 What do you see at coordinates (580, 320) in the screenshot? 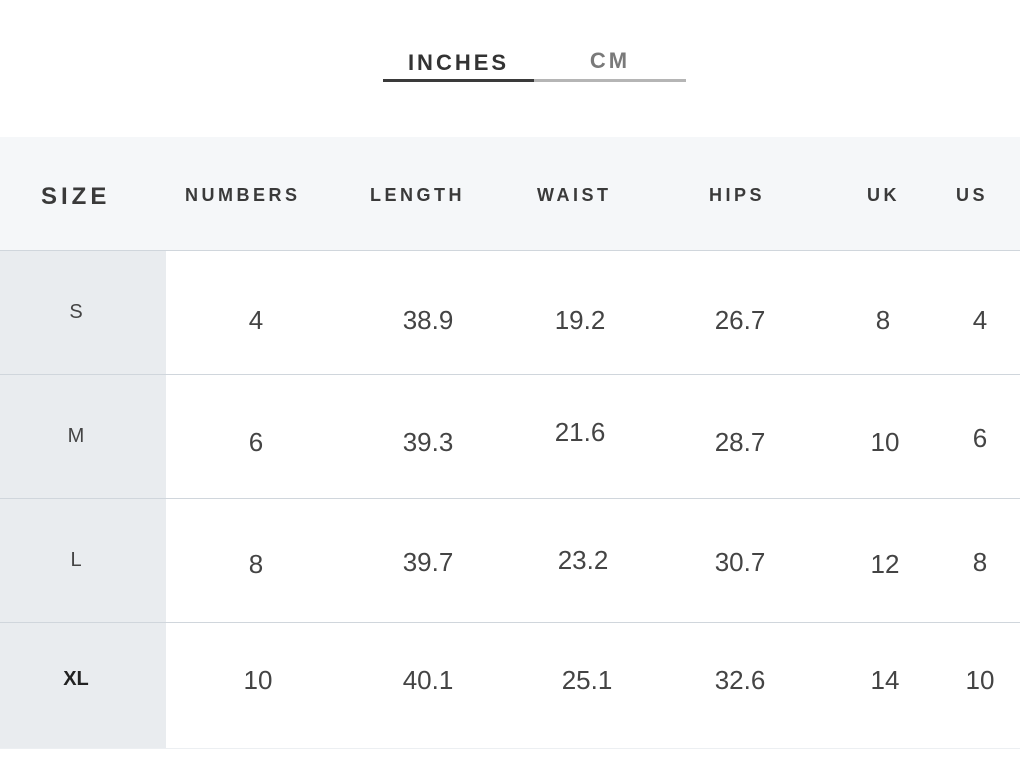
I see `waist-value: 19.2` at bounding box center [580, 320].